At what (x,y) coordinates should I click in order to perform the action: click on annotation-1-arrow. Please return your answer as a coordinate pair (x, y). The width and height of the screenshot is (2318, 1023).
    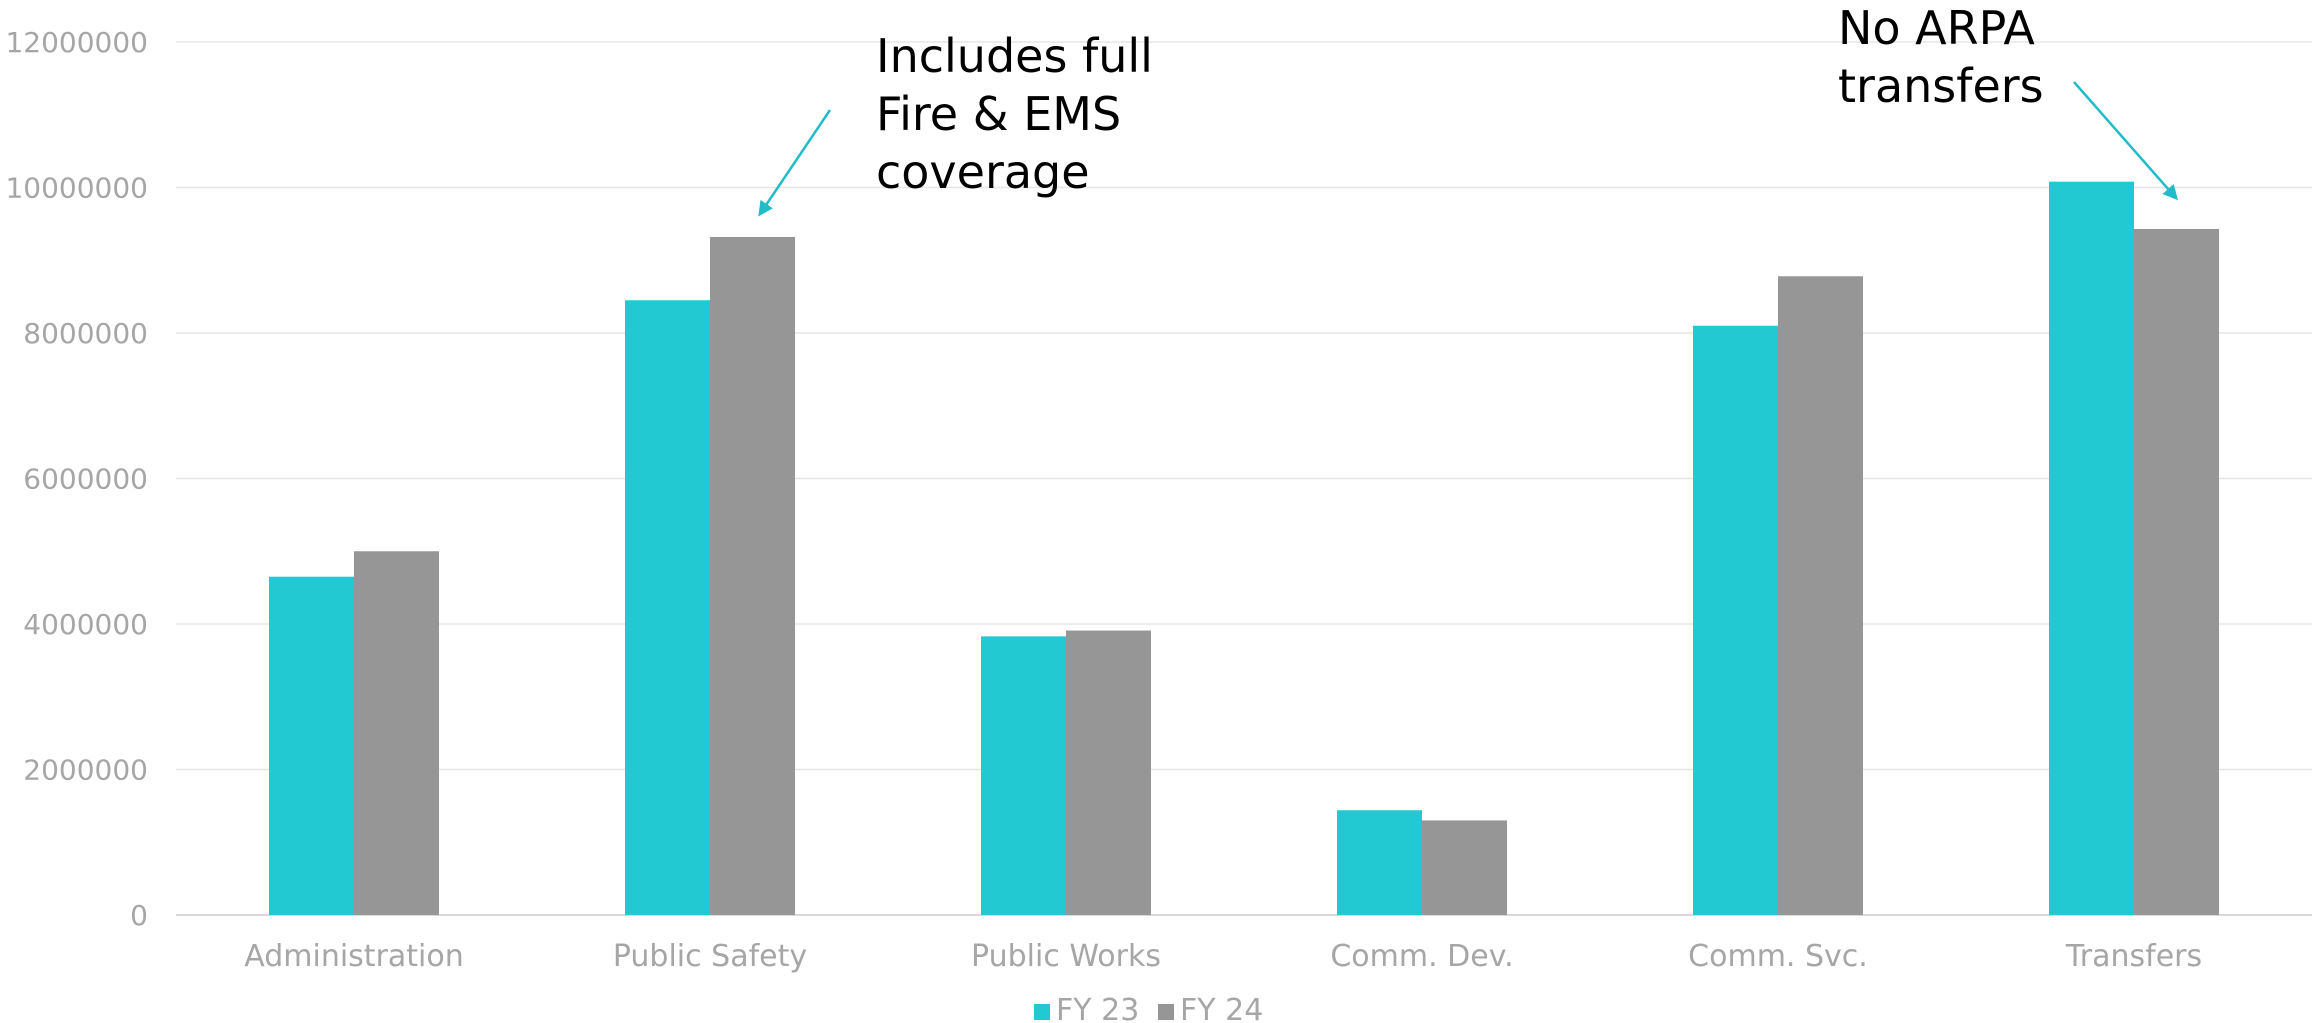
    Looking at the image, I should click on (795, 163).